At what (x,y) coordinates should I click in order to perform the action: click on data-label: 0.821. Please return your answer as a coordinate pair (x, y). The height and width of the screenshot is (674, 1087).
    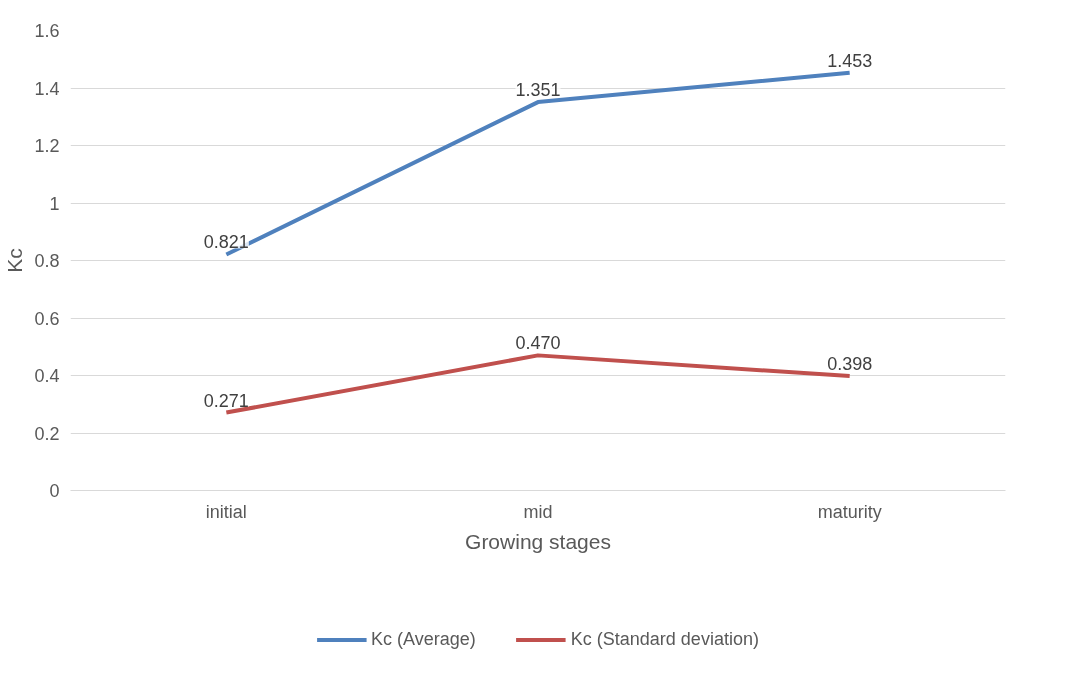
    Looking at the image, I should click on (226, 242).